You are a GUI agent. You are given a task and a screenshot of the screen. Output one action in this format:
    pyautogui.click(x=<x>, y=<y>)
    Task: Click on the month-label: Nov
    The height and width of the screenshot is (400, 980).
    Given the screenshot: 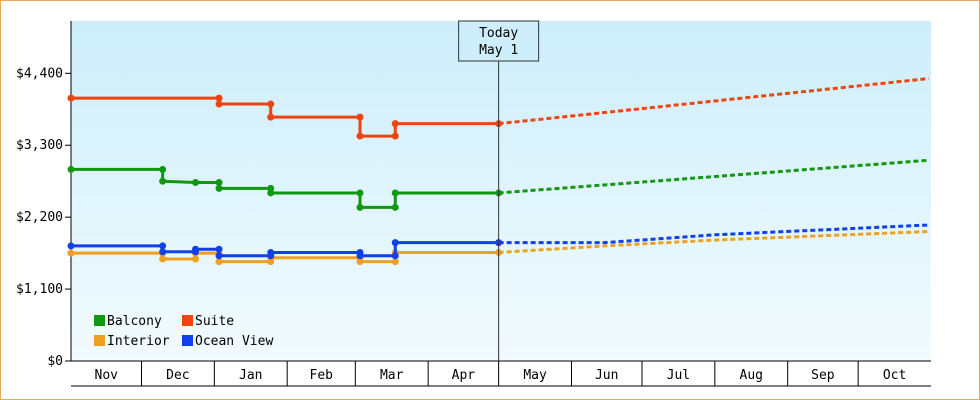 What is the action you would take?
    pyautogui.click(x=107, y=375)
    